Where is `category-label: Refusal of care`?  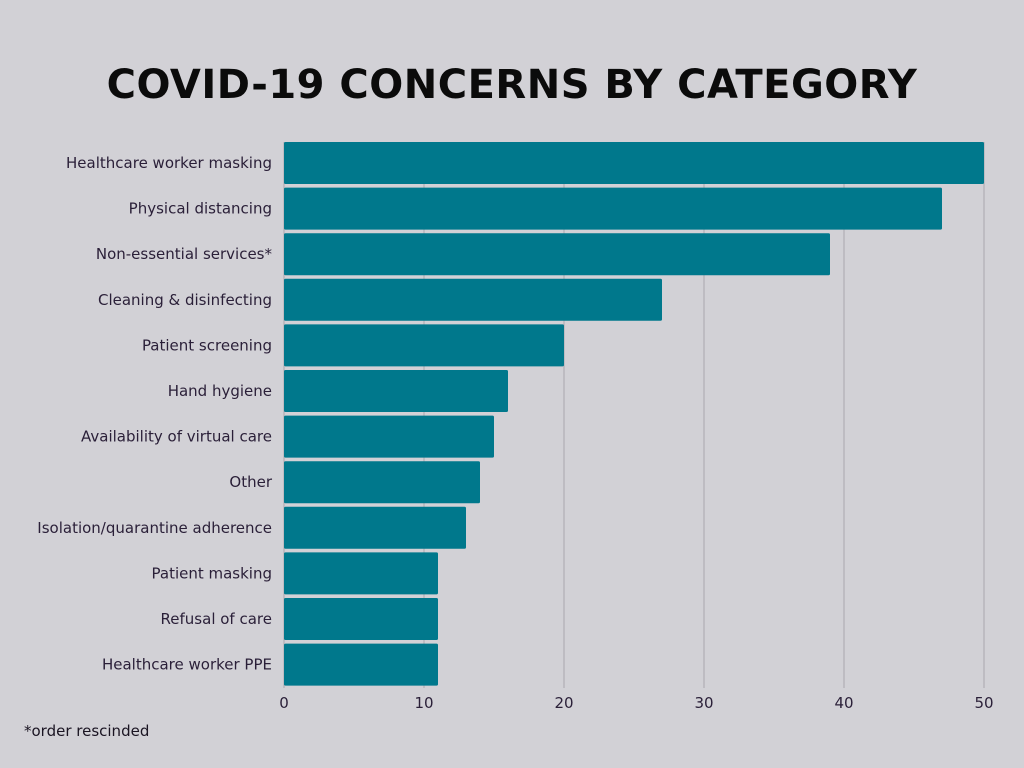 category-label: Refusal of care is located at coordinates (216, 619).